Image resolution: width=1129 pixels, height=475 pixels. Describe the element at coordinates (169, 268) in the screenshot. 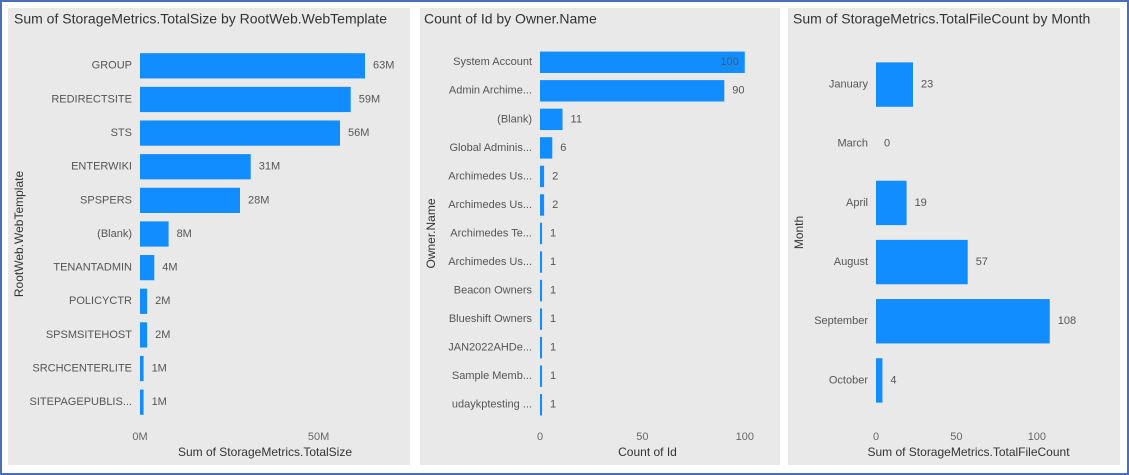

I see `data-label: 4M` at that location.